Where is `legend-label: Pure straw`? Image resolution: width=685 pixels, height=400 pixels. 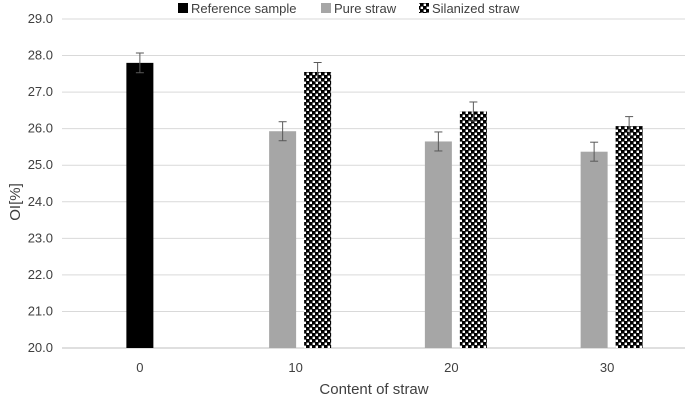 legend-label: Pure straw is located at coordinates (365, 8).